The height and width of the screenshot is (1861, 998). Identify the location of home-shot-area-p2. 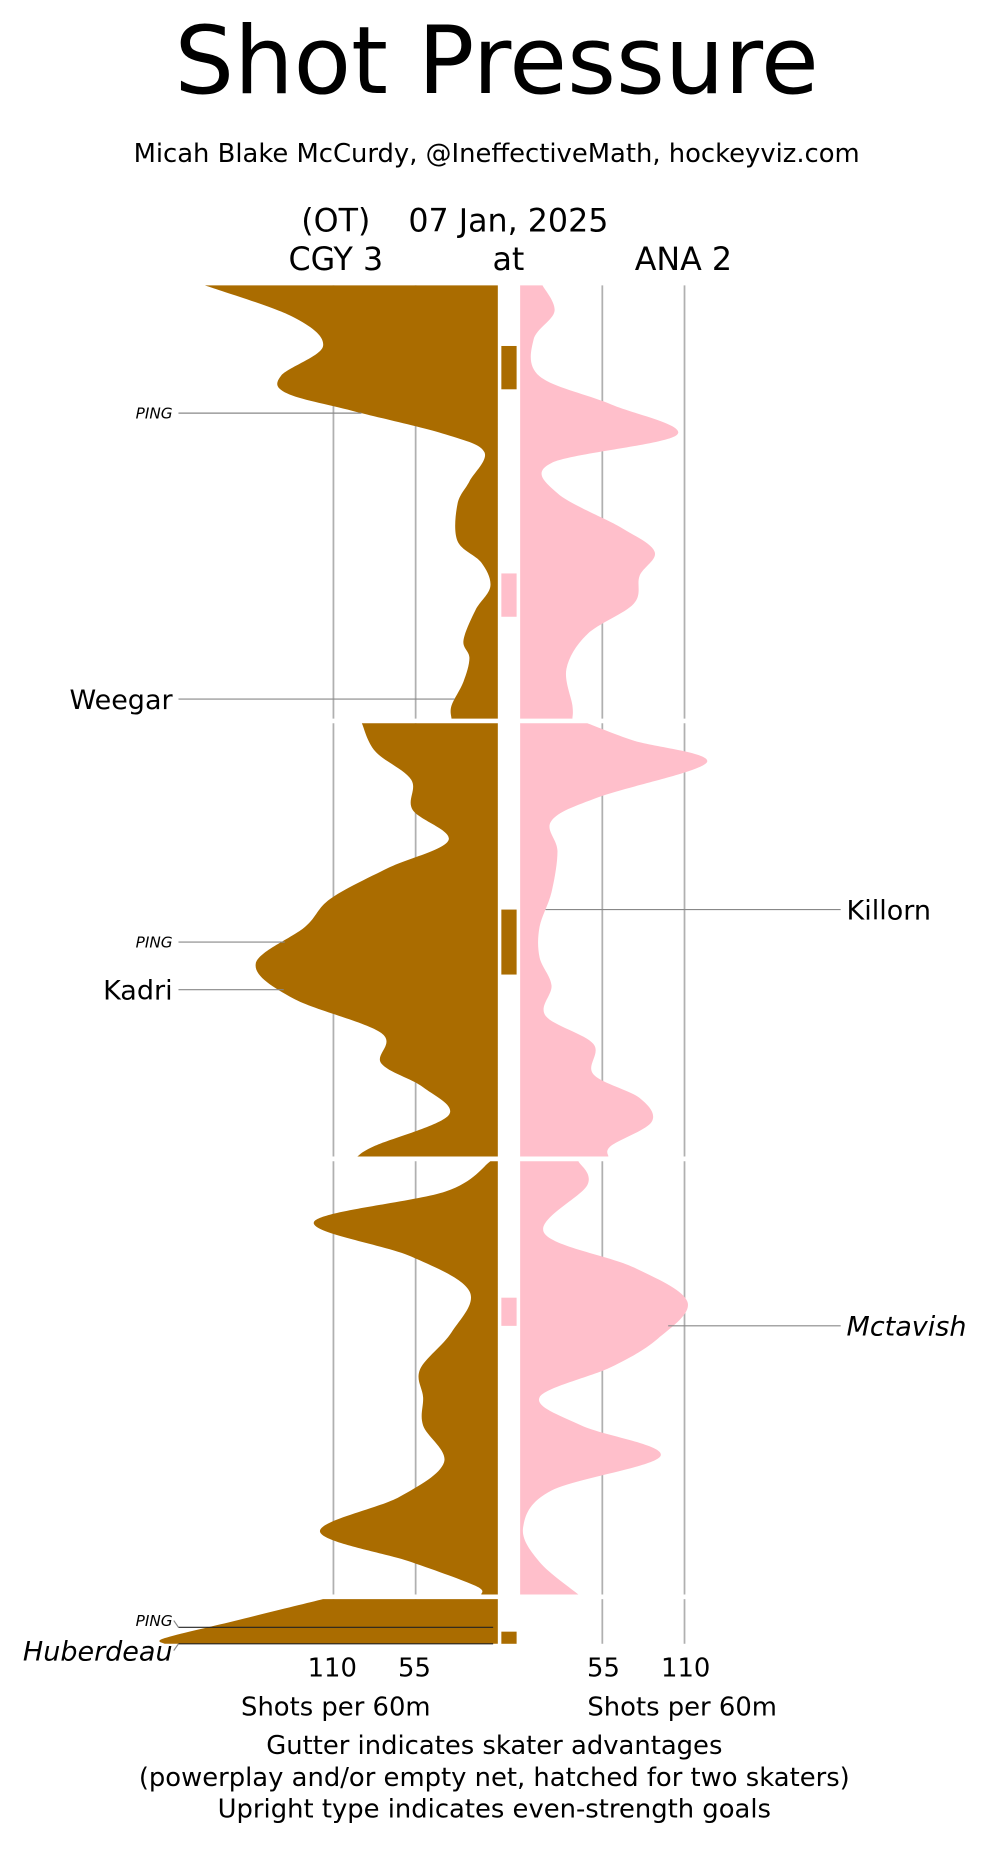
(614, 940).